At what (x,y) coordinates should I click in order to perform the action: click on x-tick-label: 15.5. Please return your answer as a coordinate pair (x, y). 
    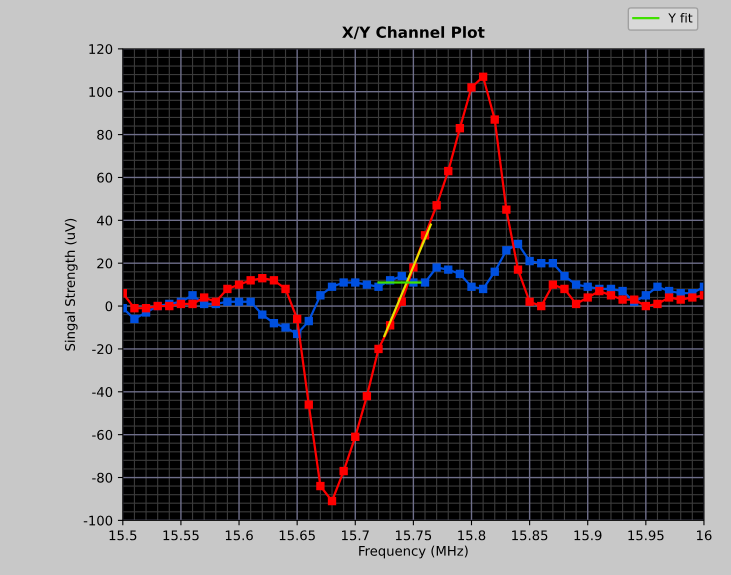
    Looking at the image, I should click on (123, 535).